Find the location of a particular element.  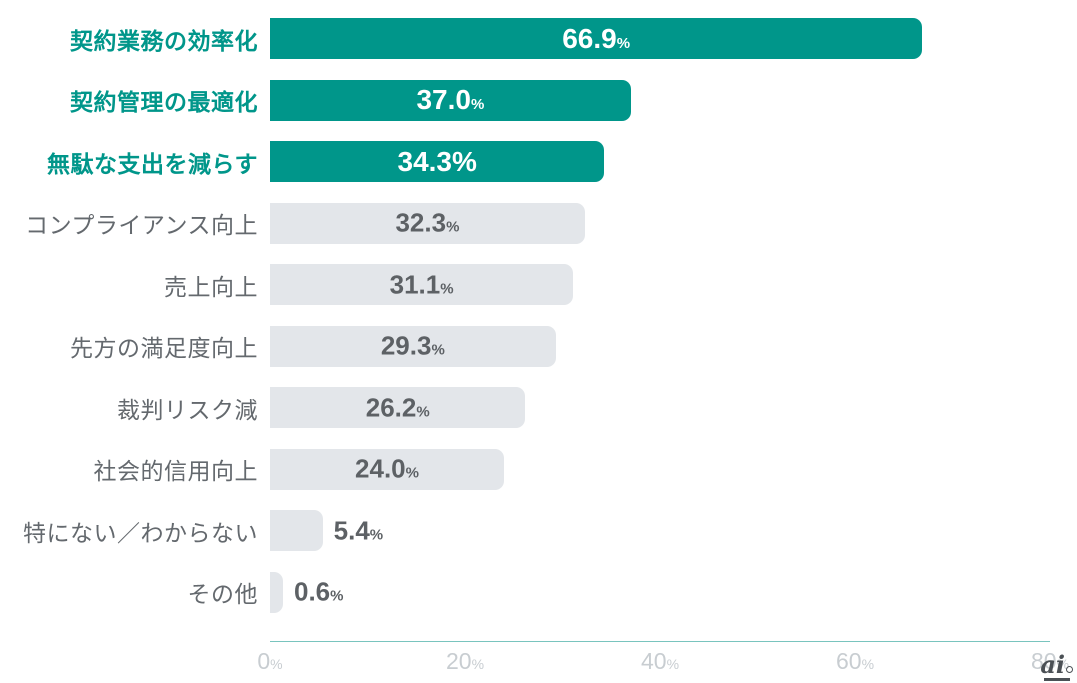

bar-category-label: 契約業務の効率化 is located at coordinates (164, 40).